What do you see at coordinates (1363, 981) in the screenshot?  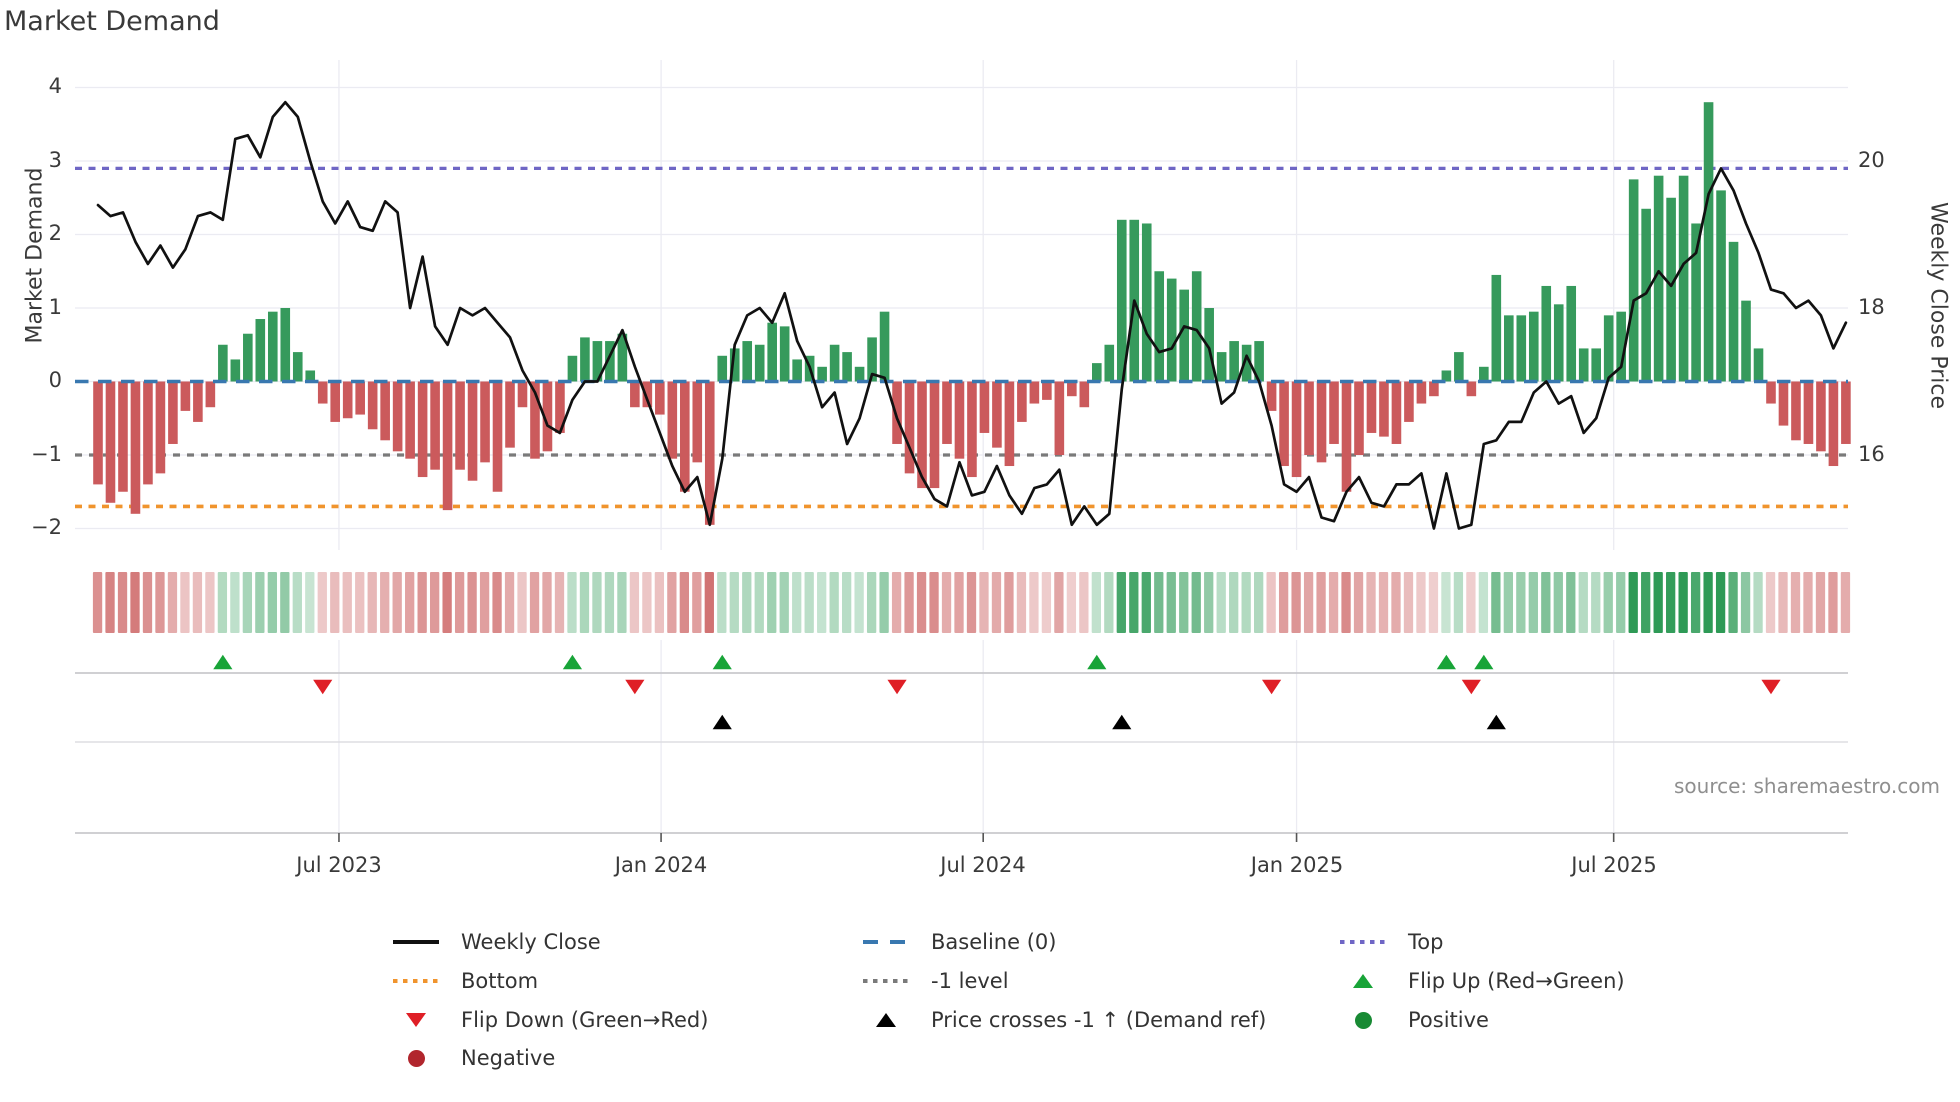 I see `flip-up-triangle-icon` at bounding box center [1363, 981].